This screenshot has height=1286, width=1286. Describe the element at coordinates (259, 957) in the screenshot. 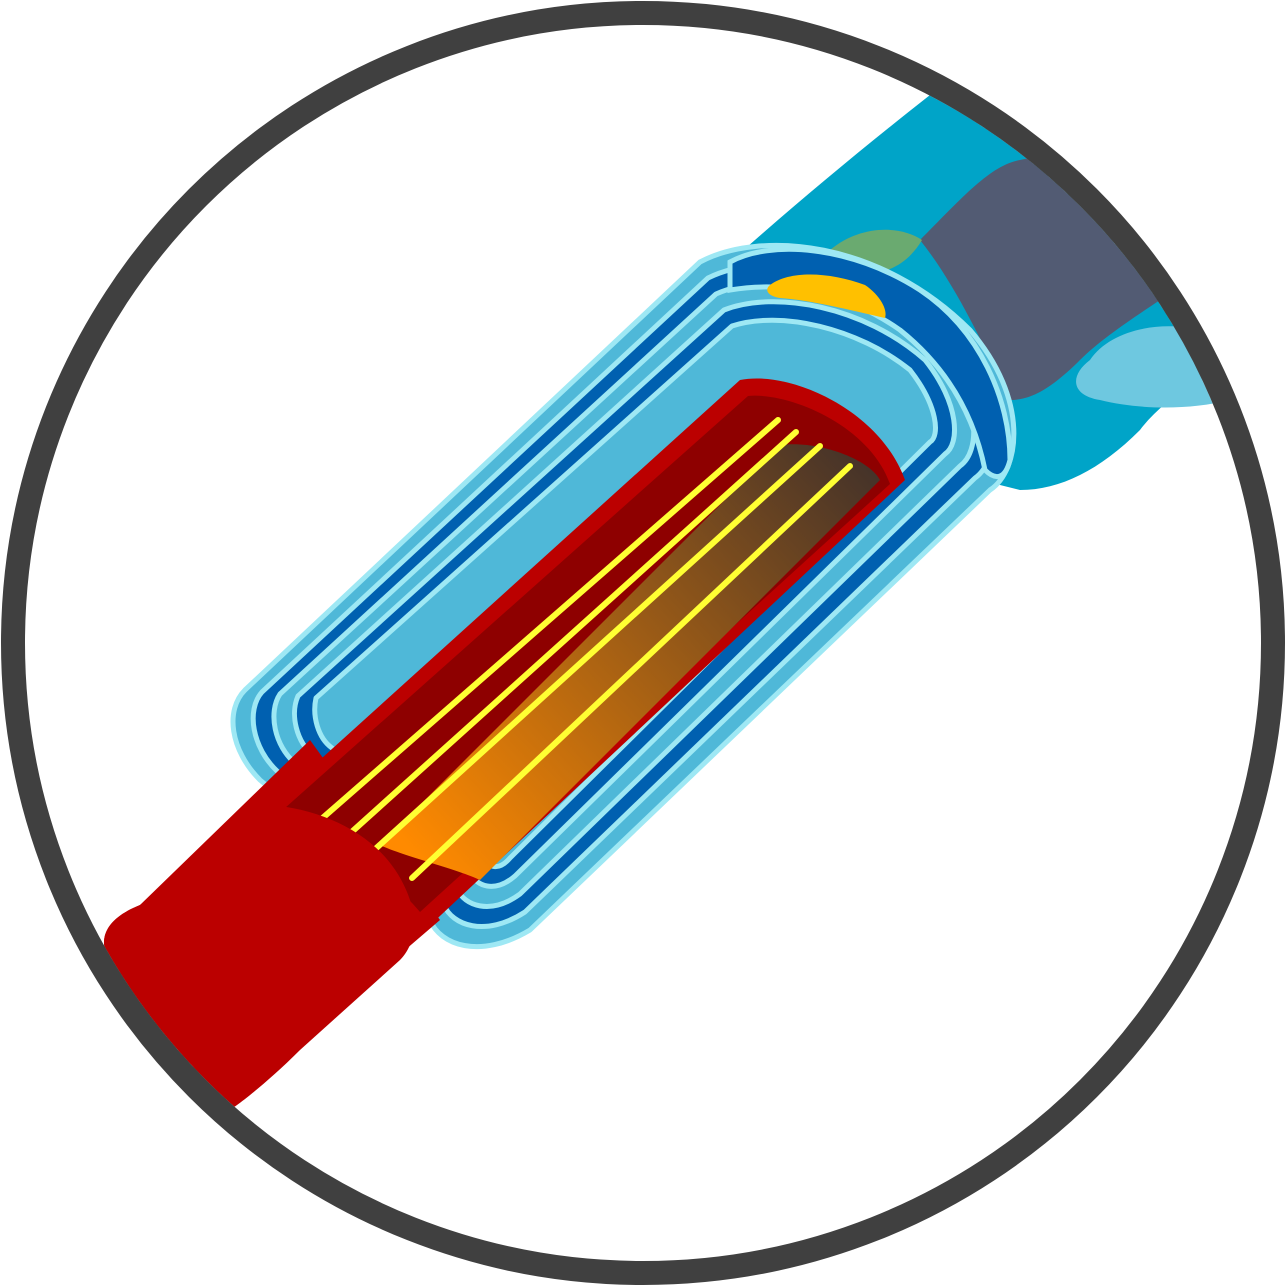

I see `axon-cap` at that location.